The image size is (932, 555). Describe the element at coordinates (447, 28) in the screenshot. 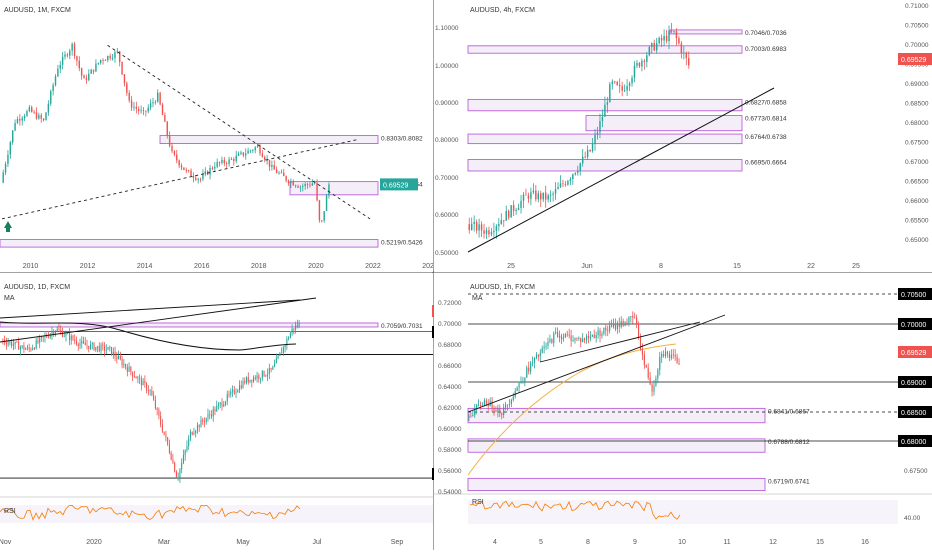

I see `y-tick-label: 1.10000` at that location.